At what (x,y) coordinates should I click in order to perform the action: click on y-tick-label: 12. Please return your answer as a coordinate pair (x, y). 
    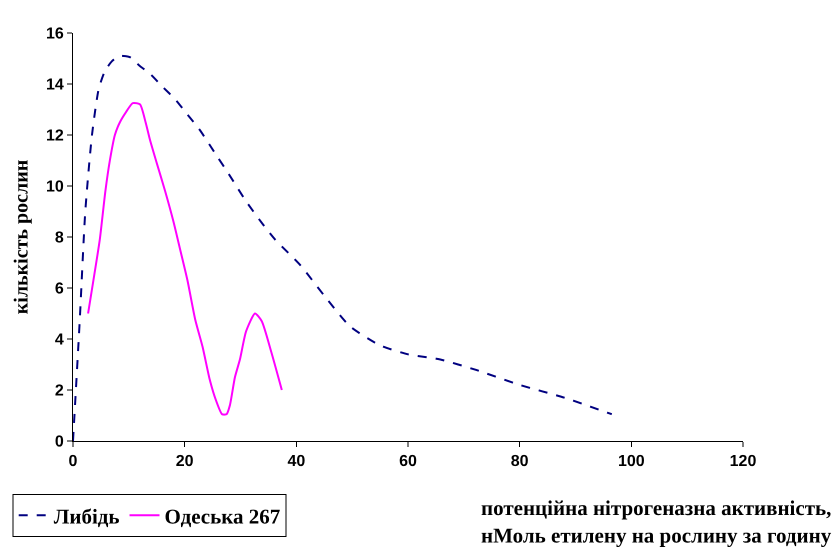
    Looking at the image, I should click on (55, 136).